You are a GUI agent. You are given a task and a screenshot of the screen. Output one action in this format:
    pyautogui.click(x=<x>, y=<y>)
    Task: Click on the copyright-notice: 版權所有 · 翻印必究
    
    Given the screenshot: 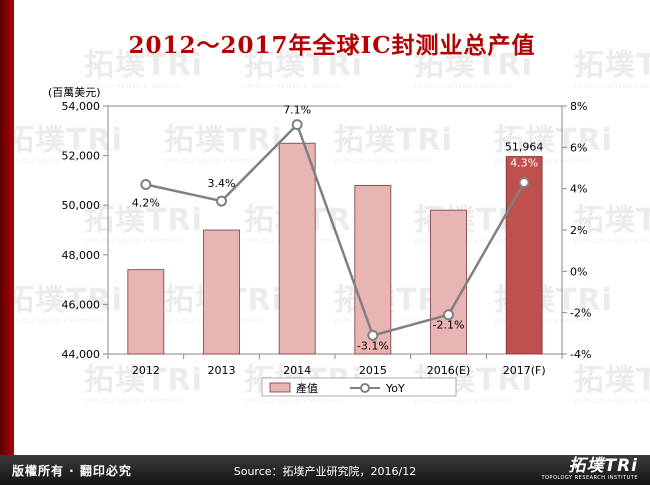 What is the action you would take?
    pyautogui.click(x=72, y=471)
    